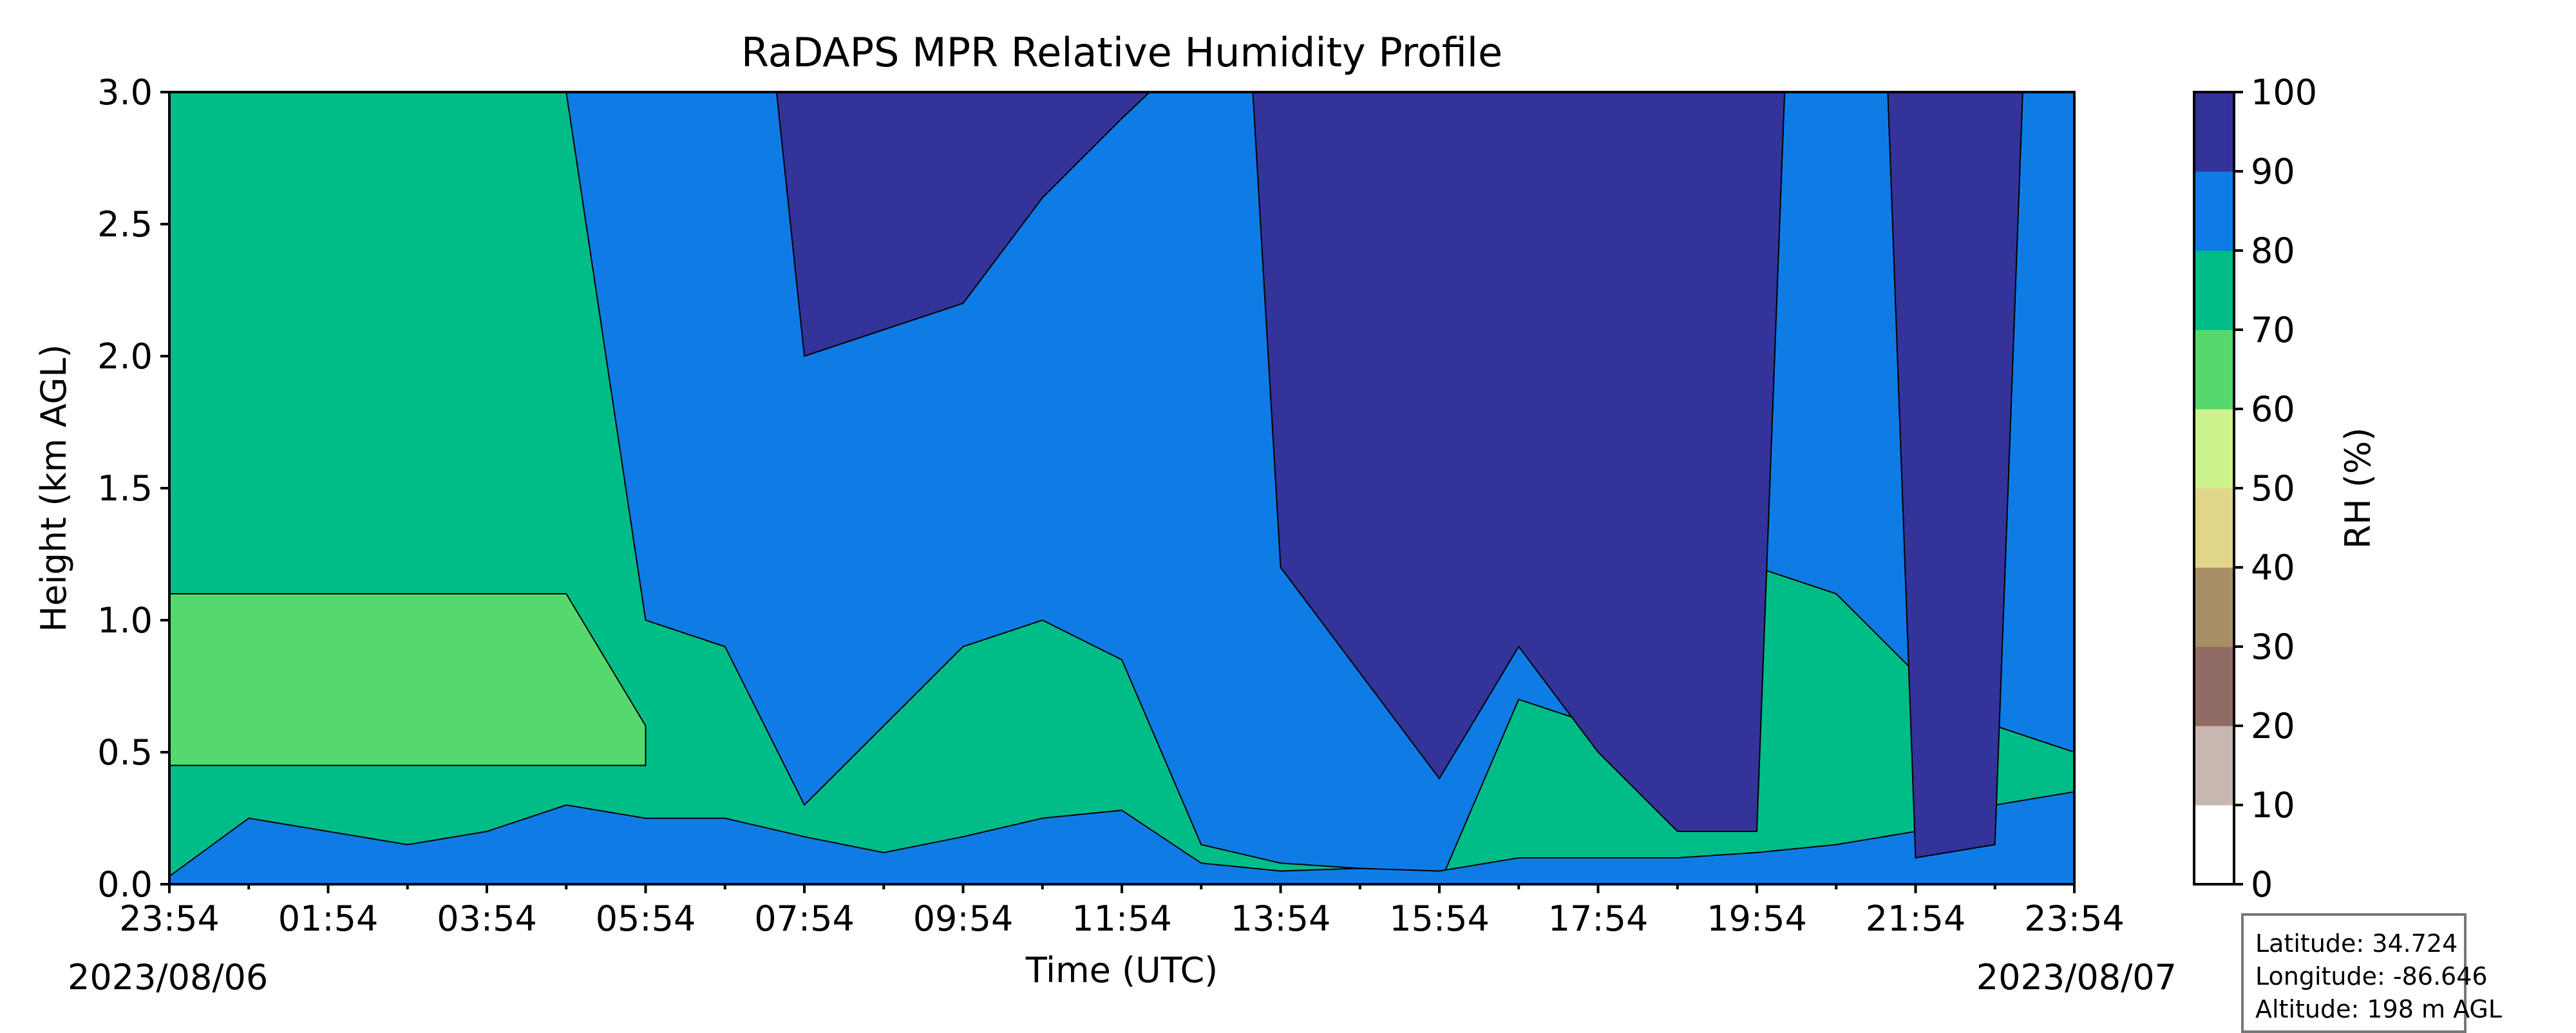 The image size is (2576, 1033). What do you see at coordinates (1122, 838) in the screenshot?
I see `contour-band-80-90-surface` at bounding box center [1122, 838].